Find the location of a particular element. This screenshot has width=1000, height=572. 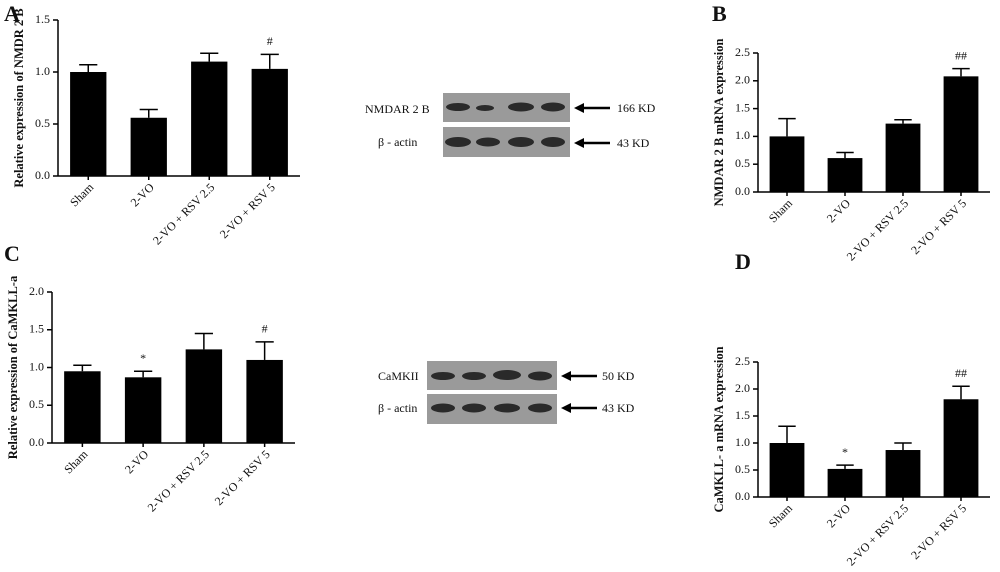

blot-size: 50 KD is located at coordinates (618, 376).